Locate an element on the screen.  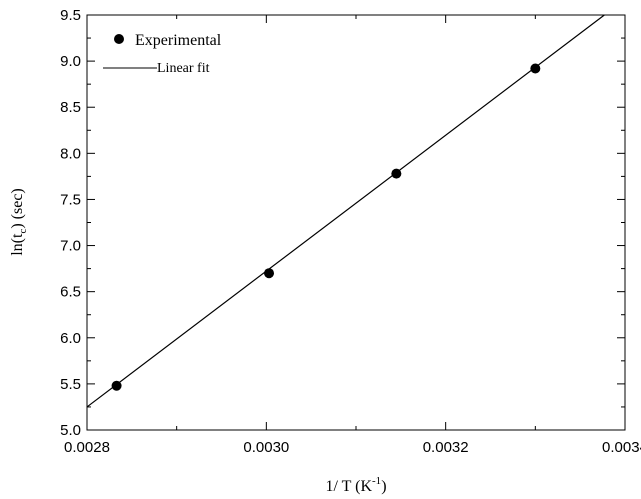
y-tick-label: 5.0 is located at coordinates (70, 430).